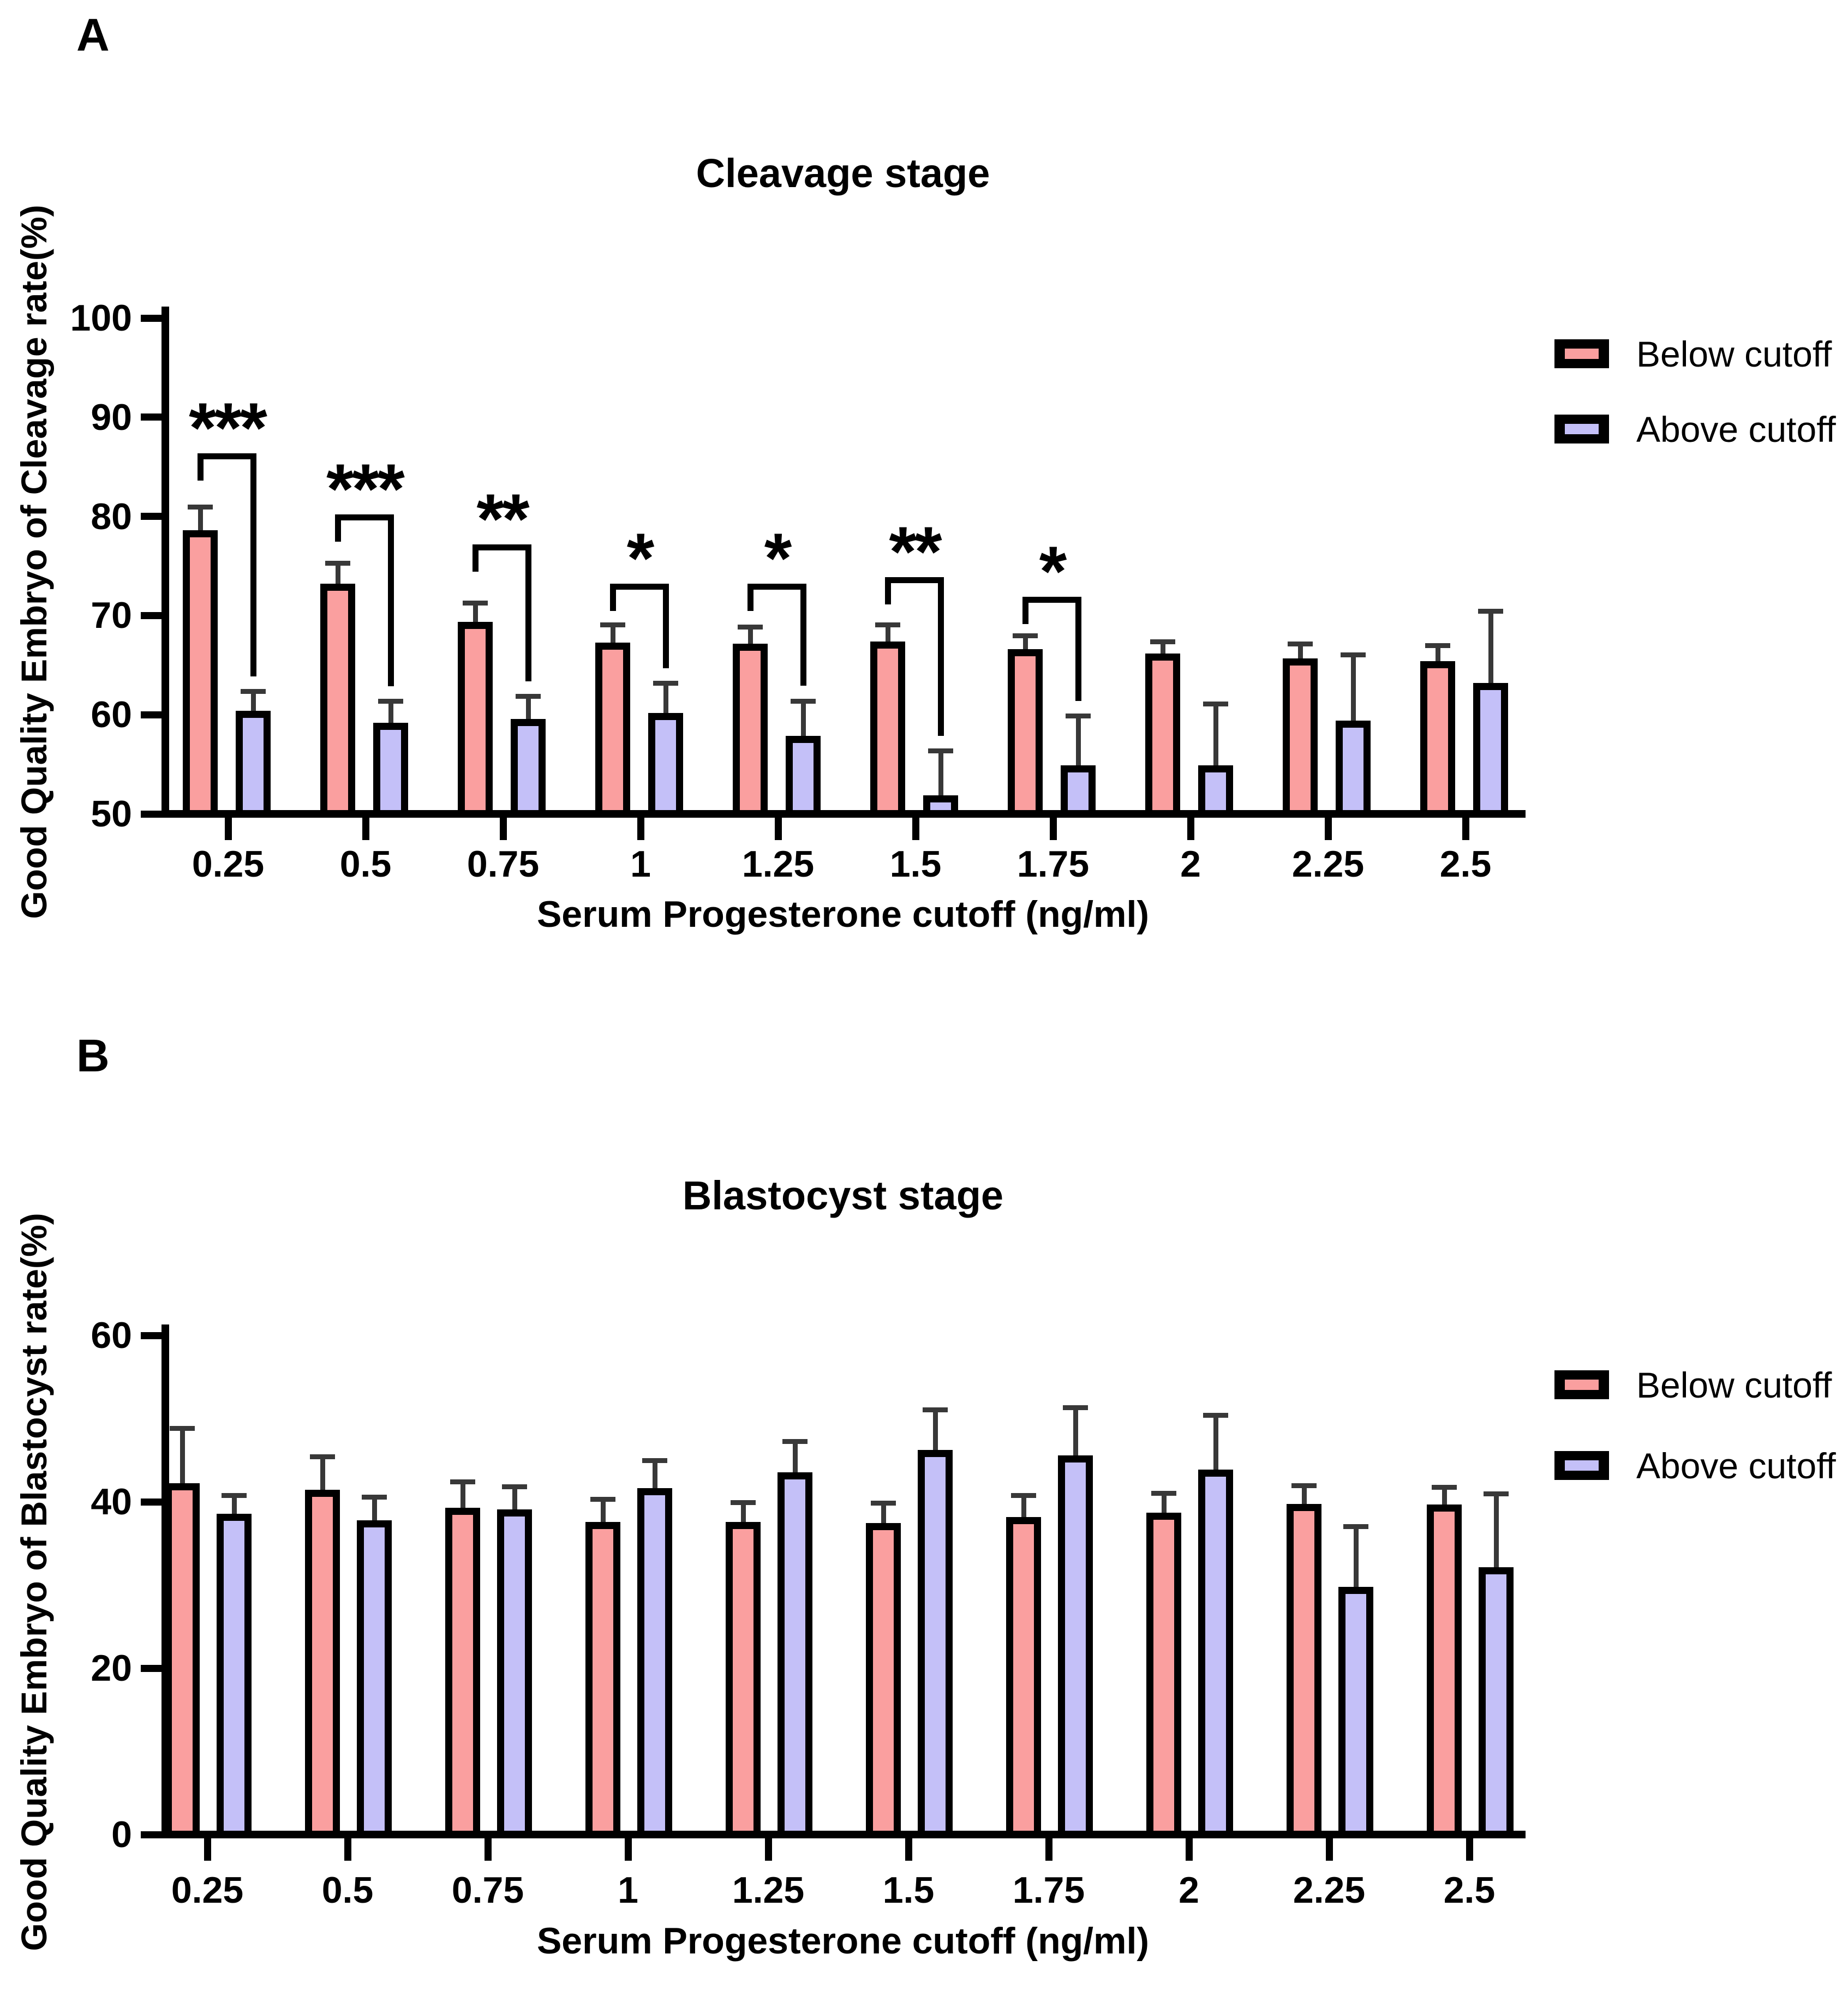  Describe the element at coordinates (487, 1890) in the screenshot. I see `x-tick-label: 0.75` at that location.